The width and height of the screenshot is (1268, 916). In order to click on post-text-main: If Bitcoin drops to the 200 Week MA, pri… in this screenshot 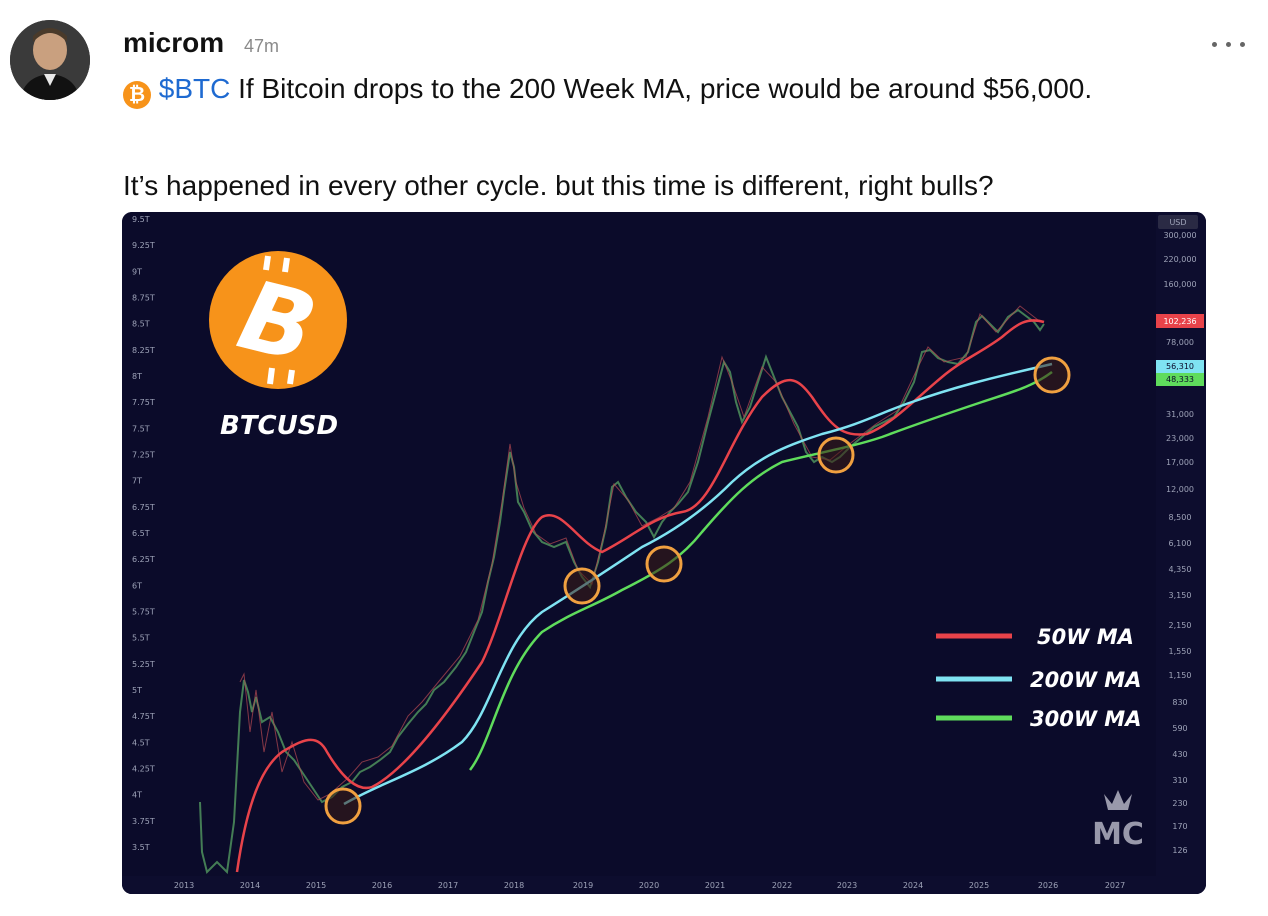, I will do `click(661, 88)`.